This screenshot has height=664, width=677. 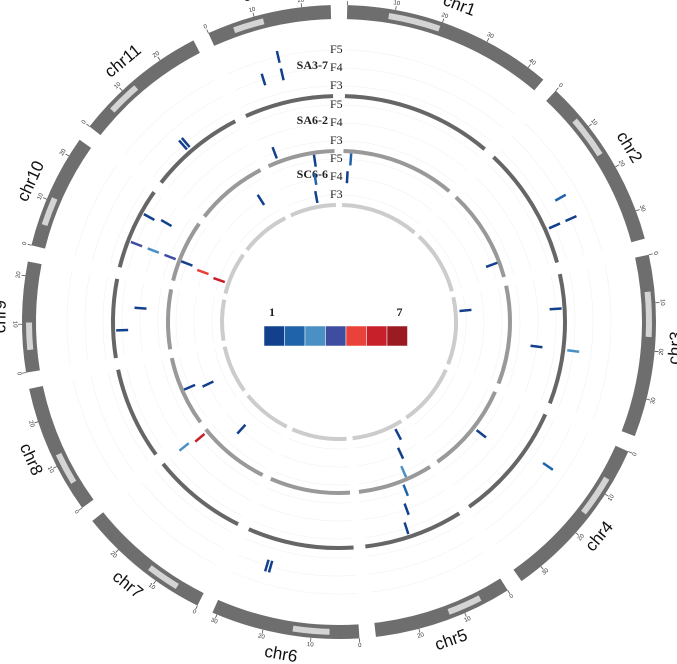 What do you see at coordinates (336, 122) in the screenshot?
I see `row-label: F4` at bounding box center [336, 122].